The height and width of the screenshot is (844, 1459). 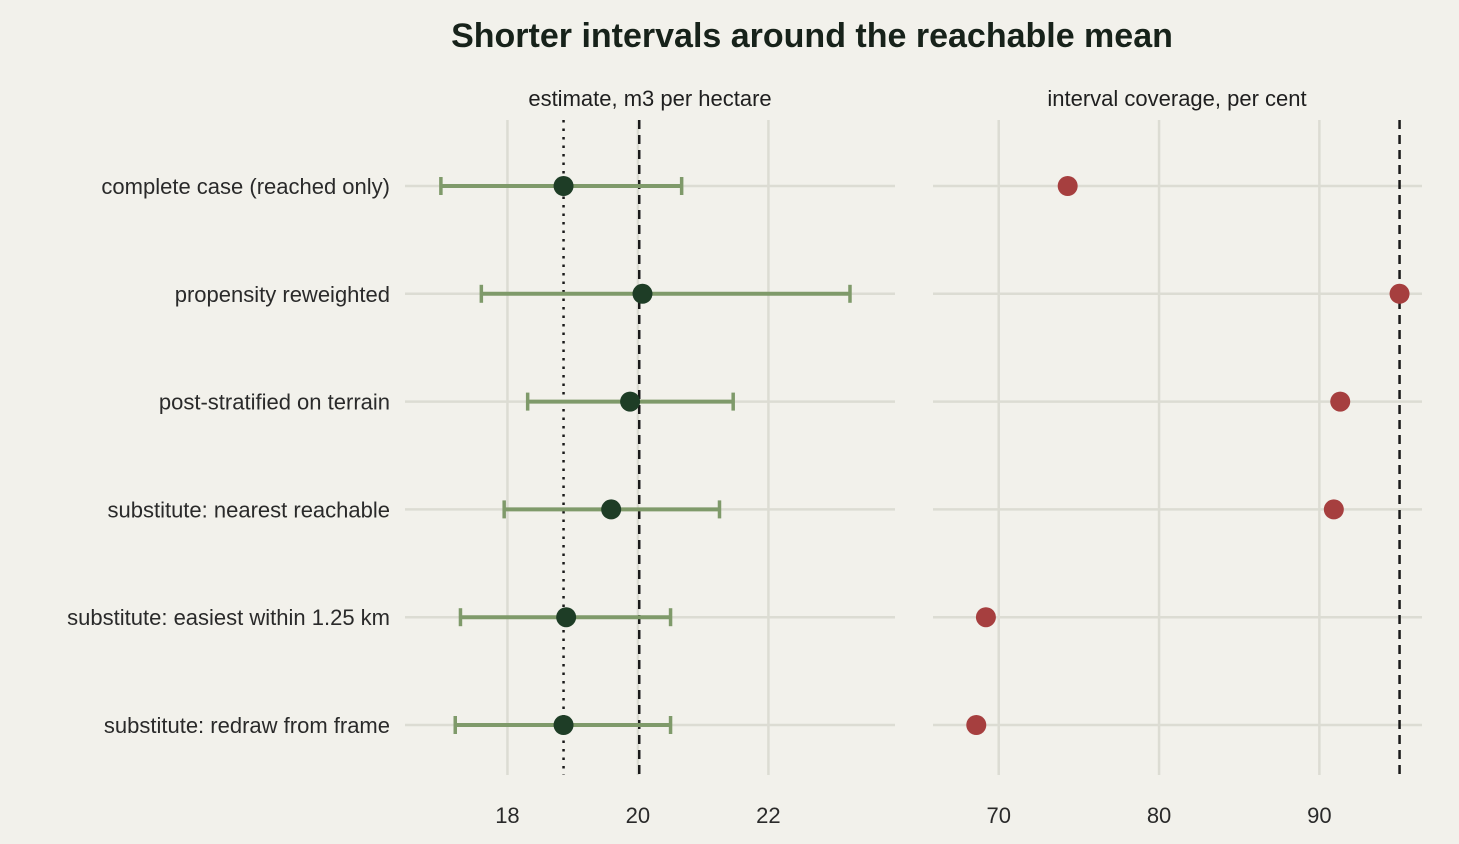 I want to click on x-tick-label: 20, so click(x=638, y=815).